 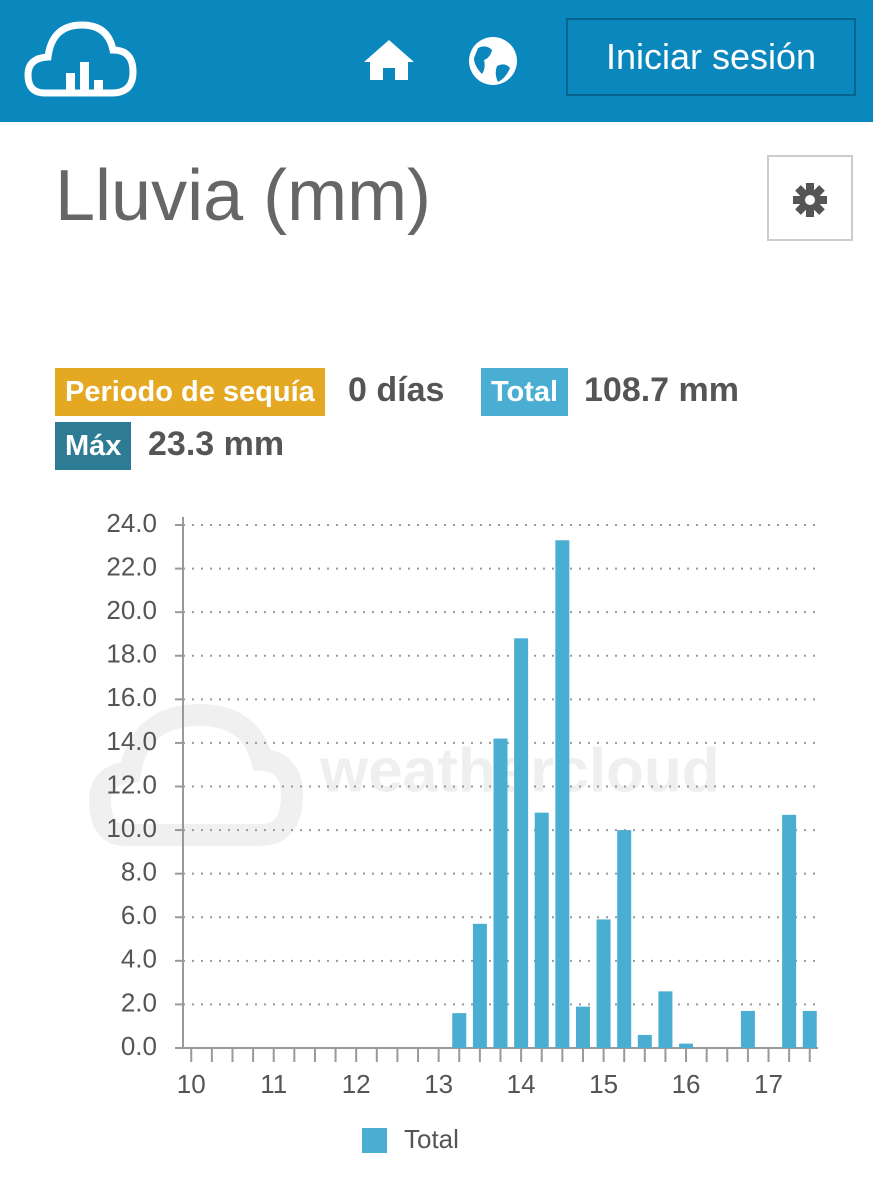 I want to click on x-tick-label: 10, so click(x=191, y=1084).